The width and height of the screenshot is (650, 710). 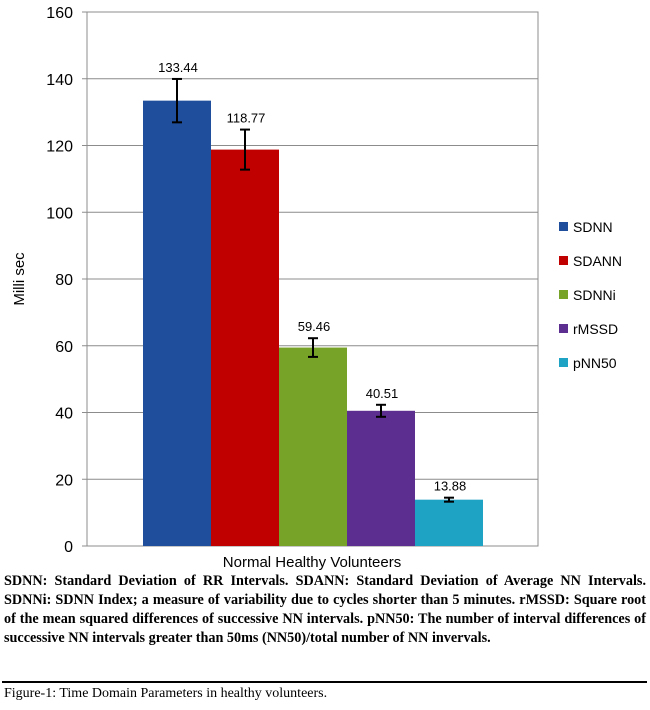 I want to click on legend-label-sdnni: SDNNi, so click(x=594, y=295).